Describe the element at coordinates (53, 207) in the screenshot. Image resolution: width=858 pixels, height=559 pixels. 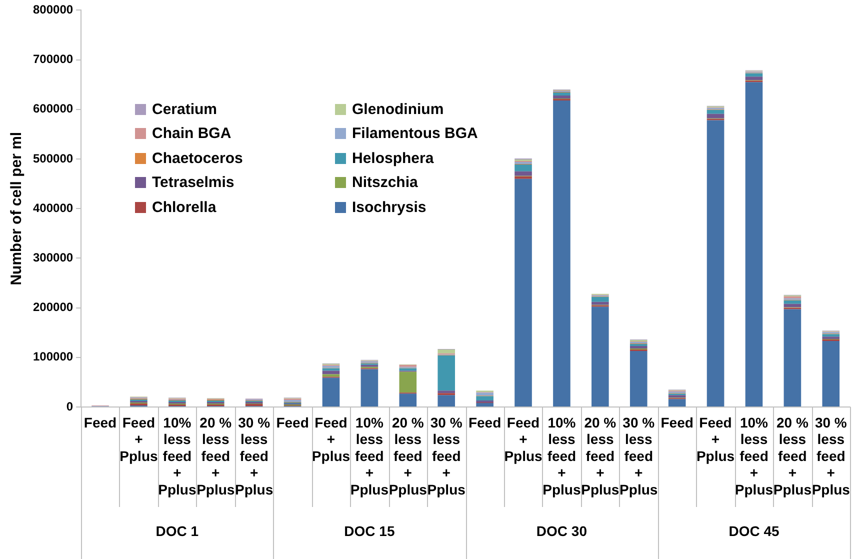
I see `y-tick-label: 400000` at that location.